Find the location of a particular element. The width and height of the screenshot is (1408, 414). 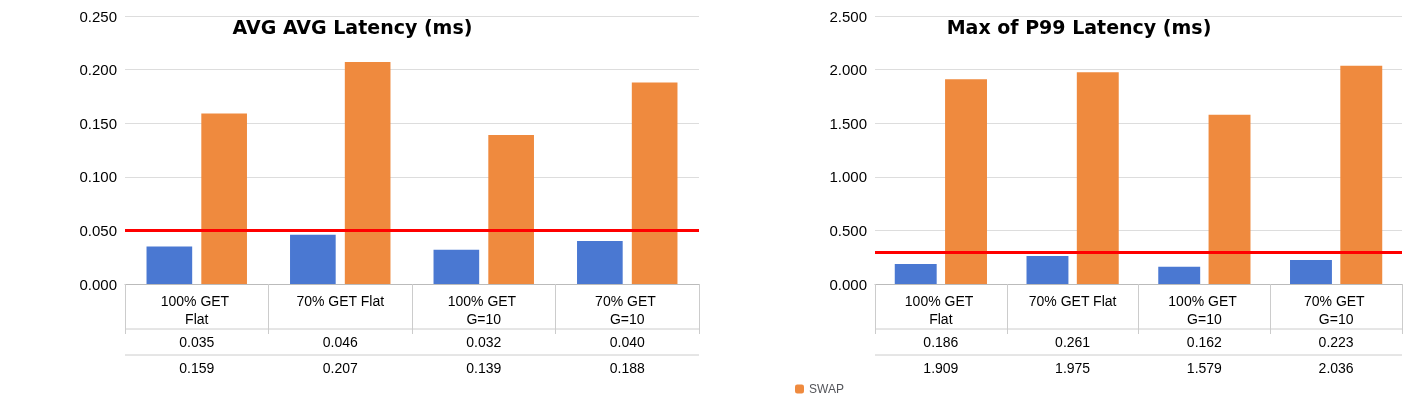

data-label: 0.188 is located at coordinates (627, 368).